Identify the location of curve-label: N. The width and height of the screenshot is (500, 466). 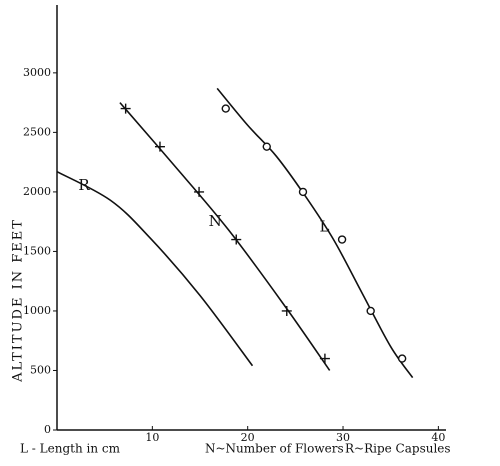
(215, 221).